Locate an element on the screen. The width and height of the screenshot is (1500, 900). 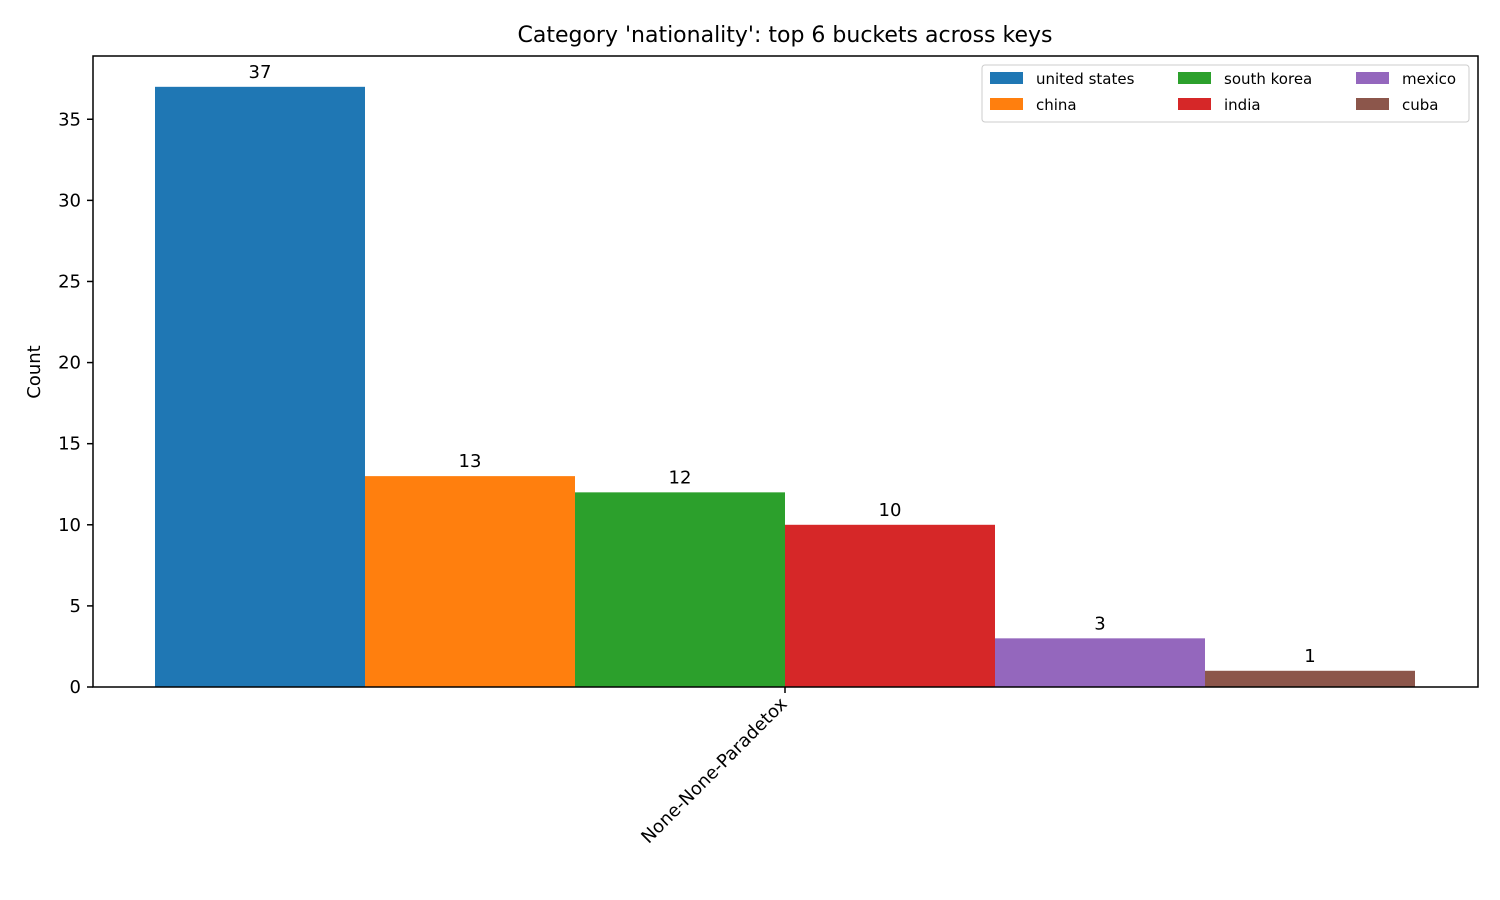
legend-label-mexico: mexico is located at coordinates (1429, 79).